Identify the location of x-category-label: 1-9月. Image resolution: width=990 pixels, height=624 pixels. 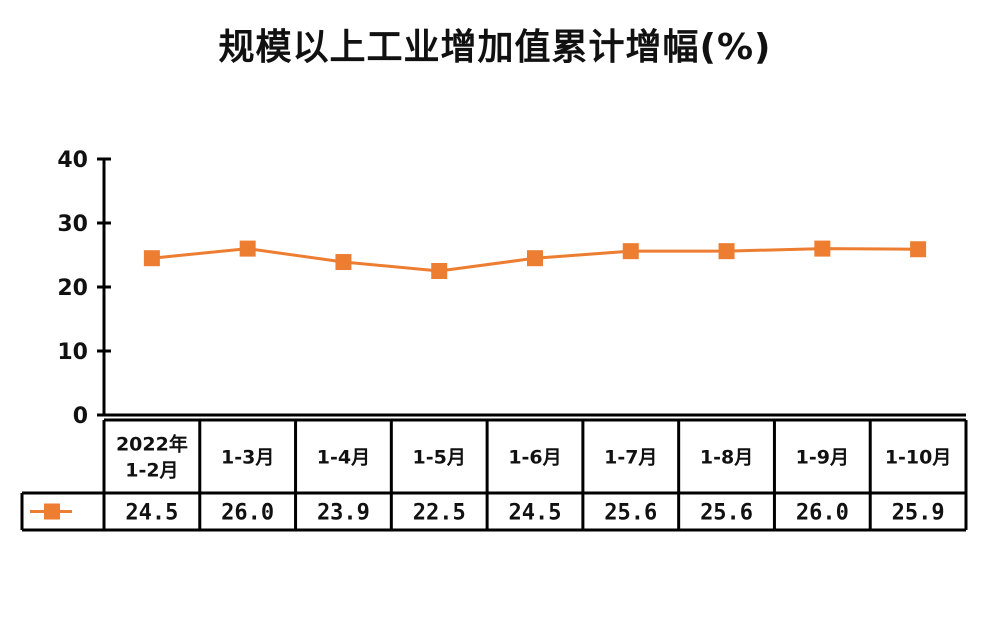
(822, 458).